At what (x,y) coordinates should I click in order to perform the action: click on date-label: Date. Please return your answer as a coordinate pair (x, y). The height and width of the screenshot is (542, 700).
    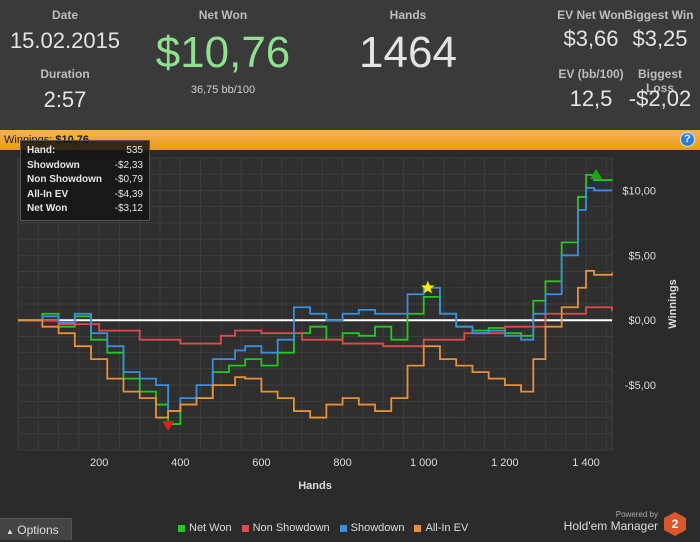
    Looking at the image, I should click on (64, 15).